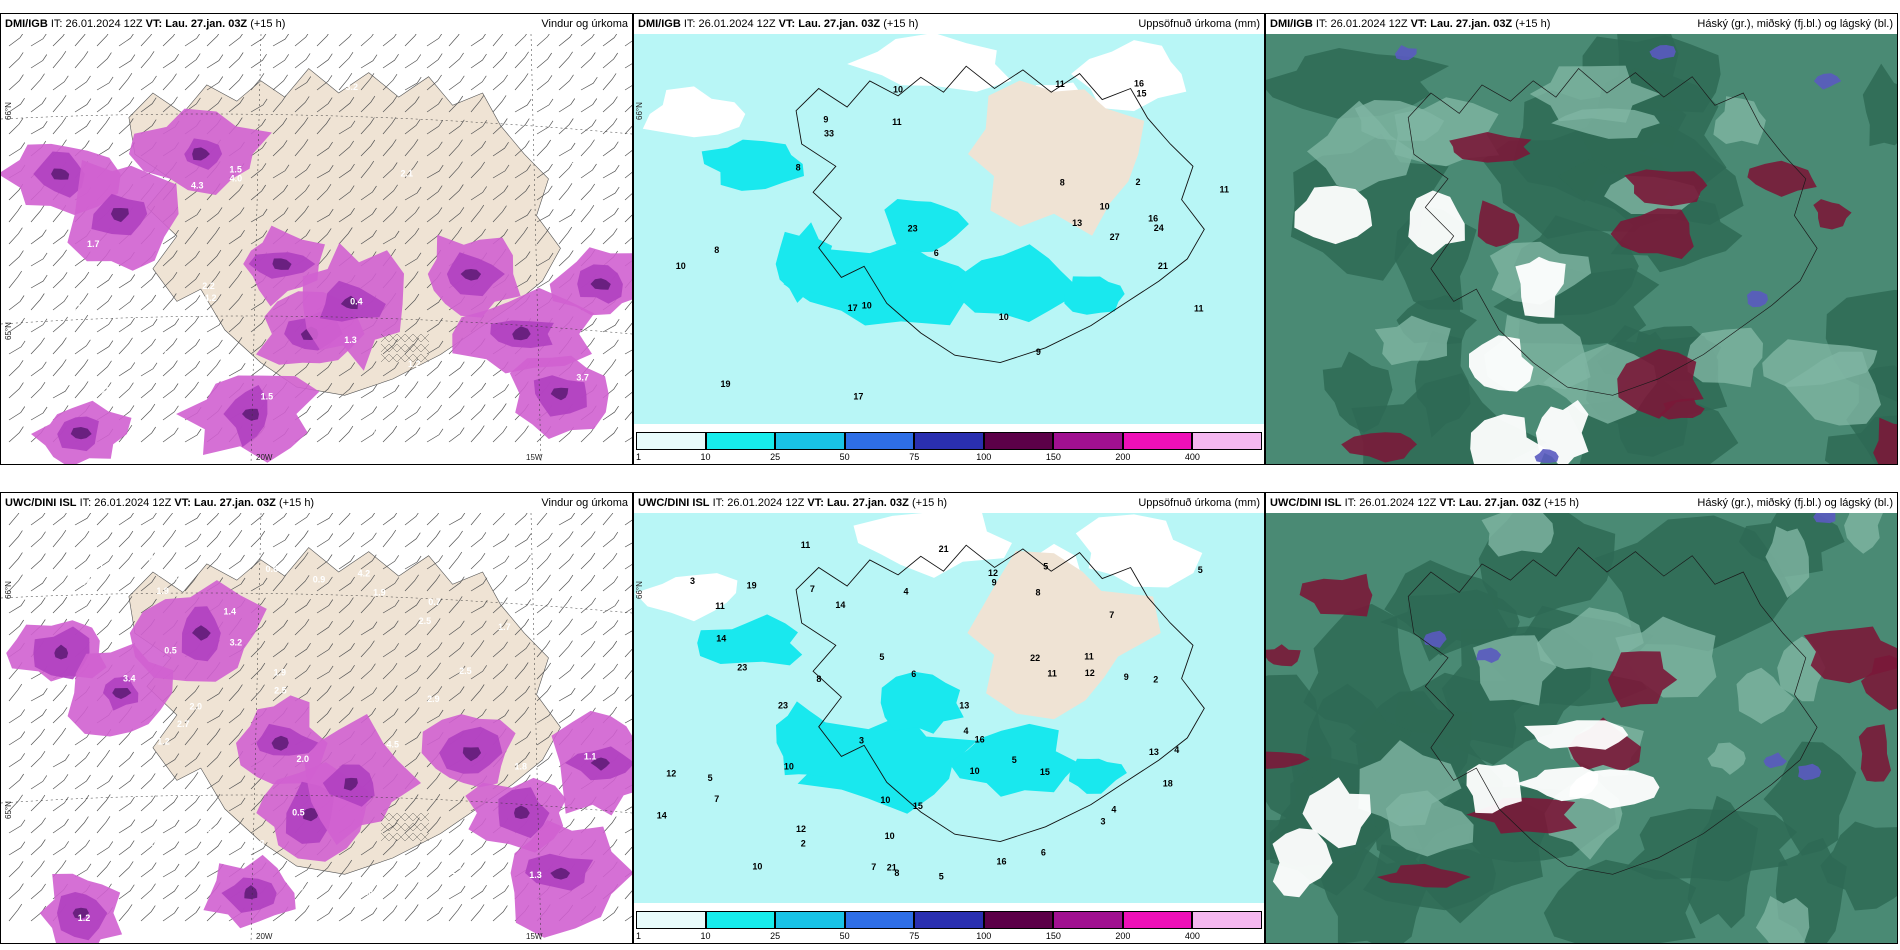 The image size is (1900, 950). What do you see at coordinates (806, 545) in the screenshot?
I see `value-label: 11` at bounding box center [806, 545].